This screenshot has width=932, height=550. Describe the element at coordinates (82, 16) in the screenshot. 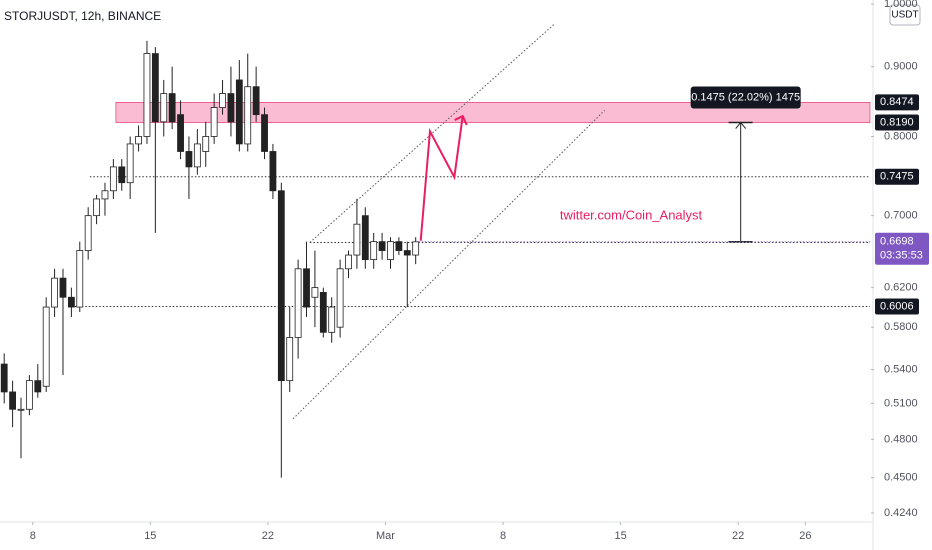

I see `chart-title: STORJUSDT, 12h, BINANCE` at that location.